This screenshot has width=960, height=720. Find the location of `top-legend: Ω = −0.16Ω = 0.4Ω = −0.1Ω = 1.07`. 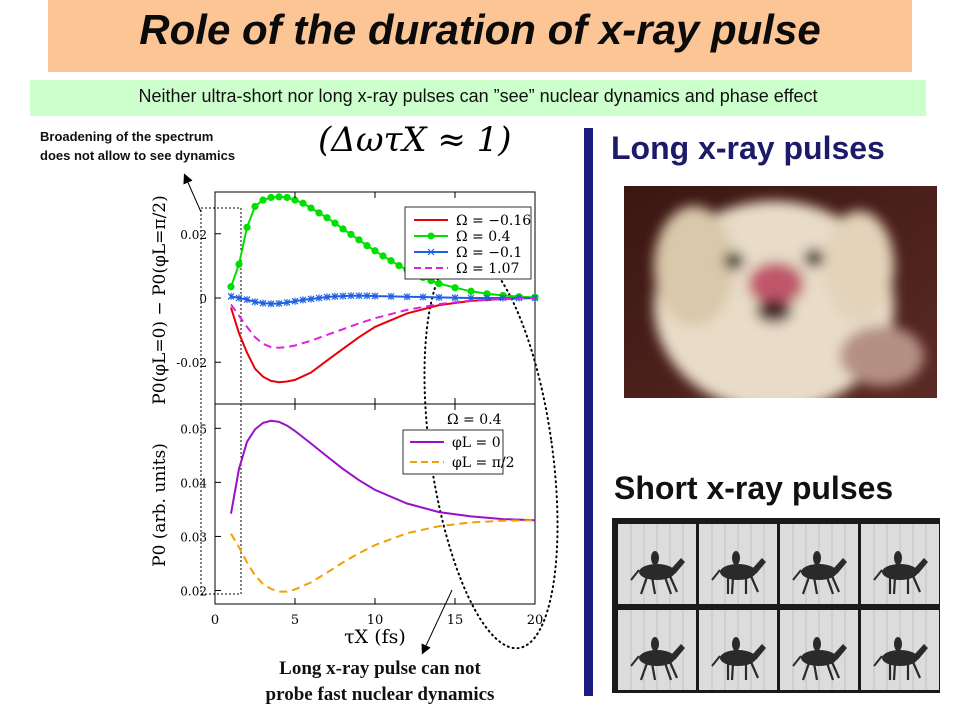

top-legend: Ω = −0.16Ω = 0.4Ω = −0.1Ω = 1.07 is located at coordinates (468, 243).